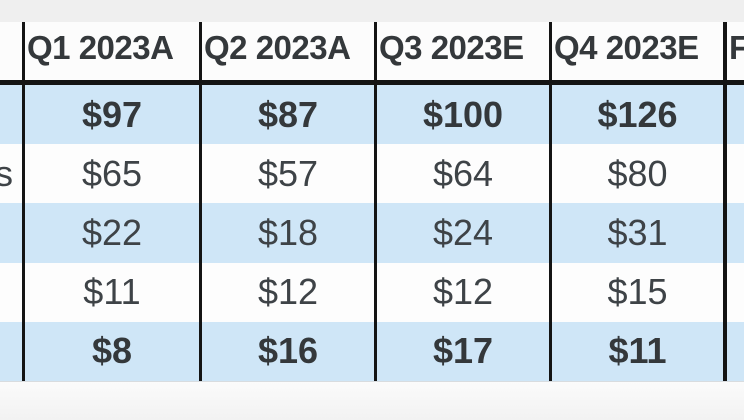 The image size is (744, 420). Describe the element at coordinates (110, 351) in the screenshot. I see `table-cell: $8` at that location.